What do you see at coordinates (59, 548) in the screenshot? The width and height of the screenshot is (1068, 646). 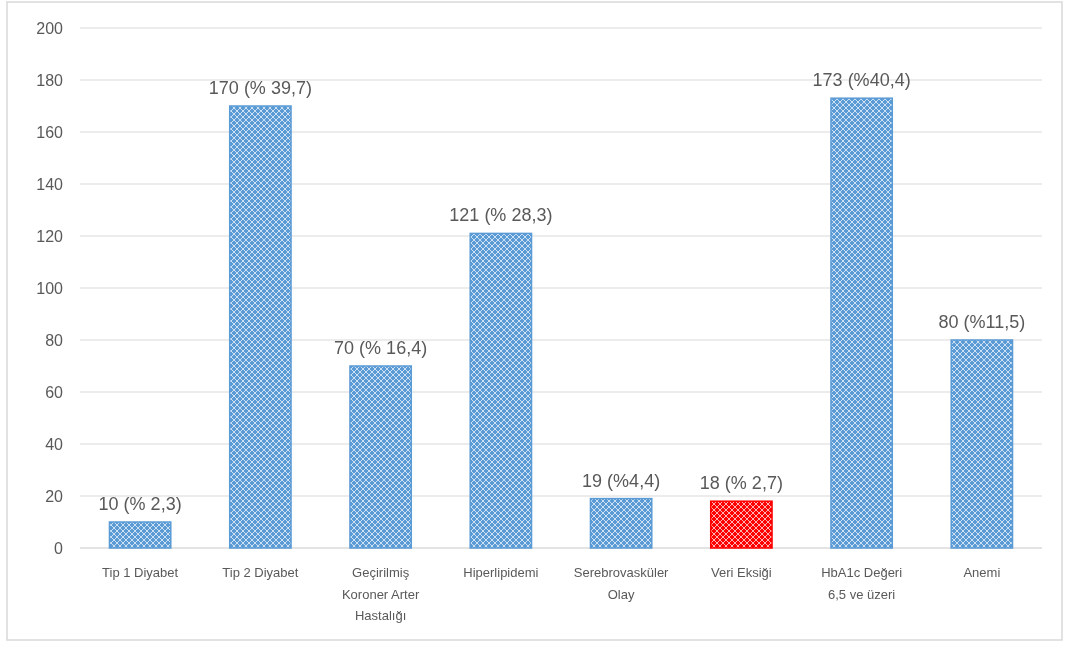 I see `y-tick-label: 0` at bounding box center [59, 548].